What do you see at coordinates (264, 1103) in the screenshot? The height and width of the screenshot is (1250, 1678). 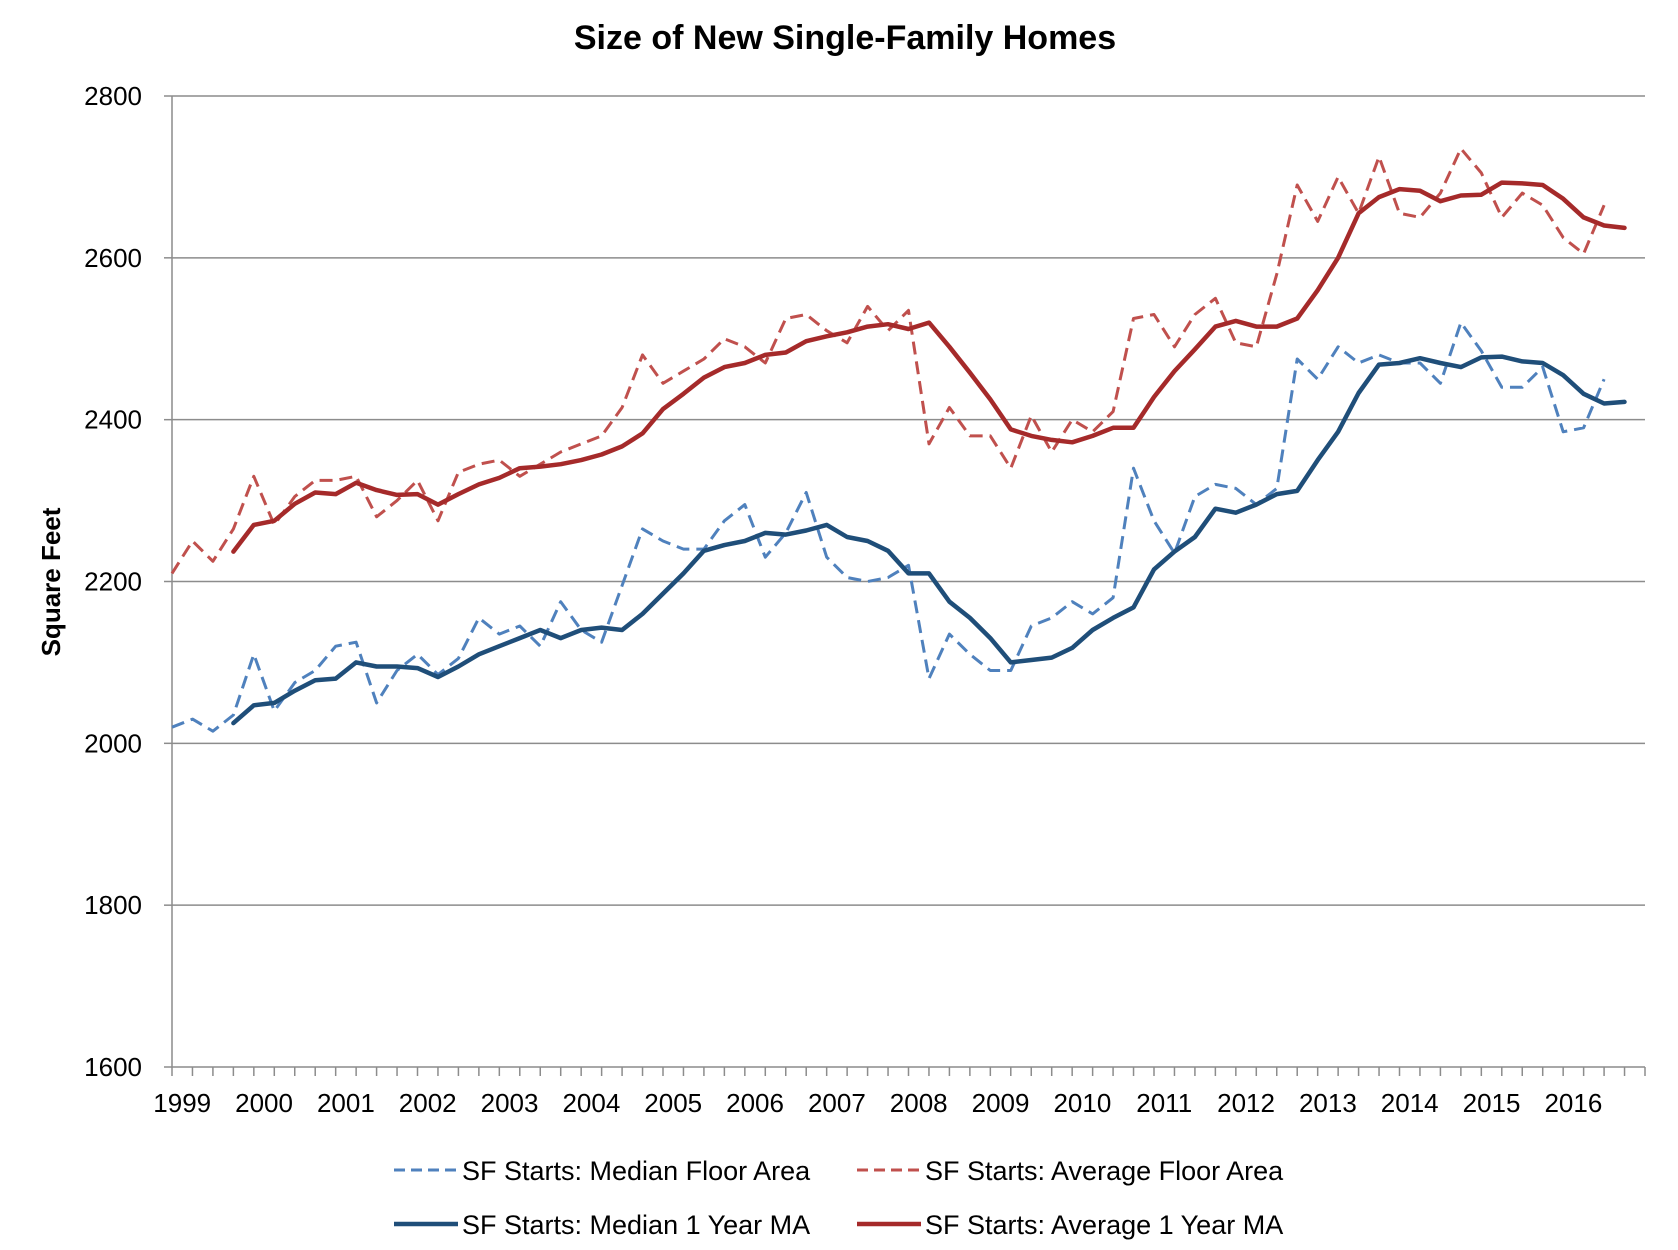 I see `x-tick-label-2000: 2000` at bounding box center [264, 1103].